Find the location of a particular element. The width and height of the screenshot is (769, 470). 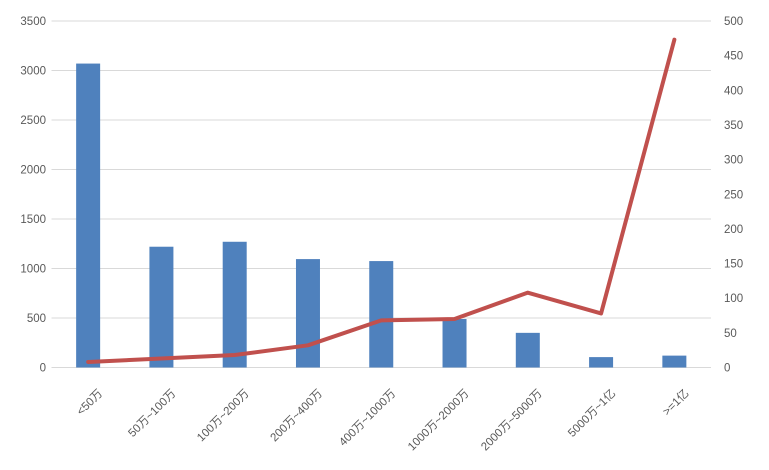

right-axis-tick-label: 50 is located at coordinates (730, 334).